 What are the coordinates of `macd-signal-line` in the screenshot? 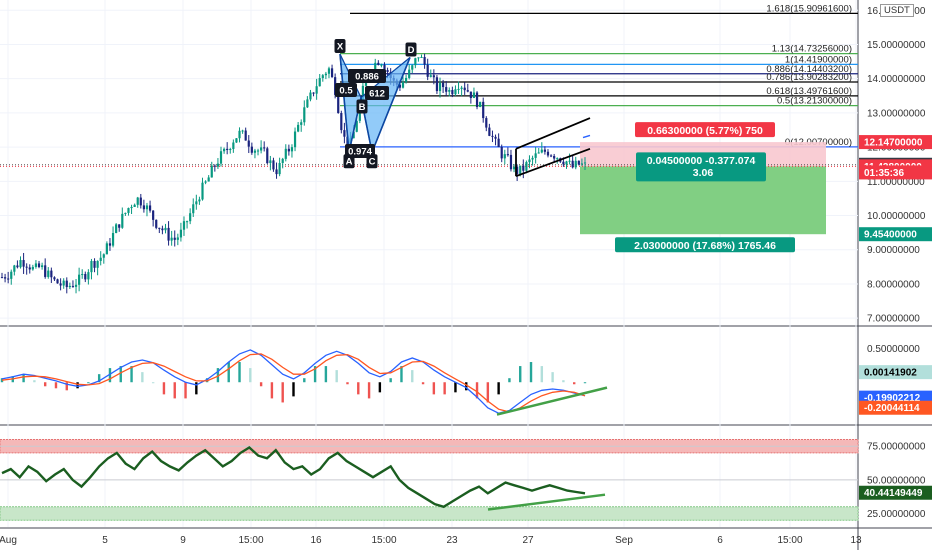 It's located at (293, 383).